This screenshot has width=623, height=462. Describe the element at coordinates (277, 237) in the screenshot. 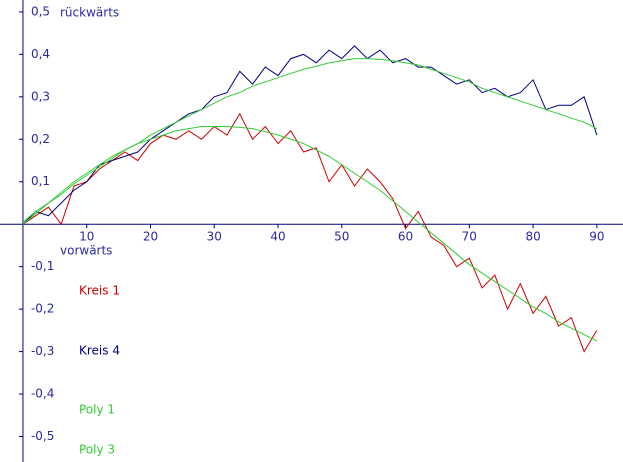

I see `x-tick-label: 40` at that location.